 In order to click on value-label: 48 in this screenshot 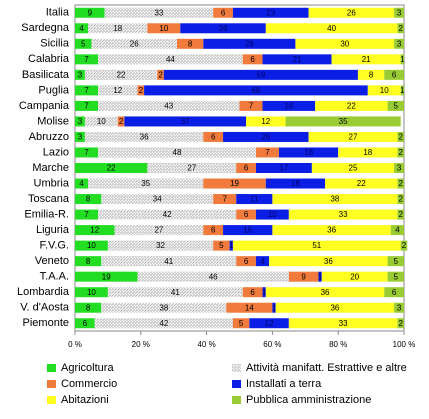, I will do `click(177, 152)`.